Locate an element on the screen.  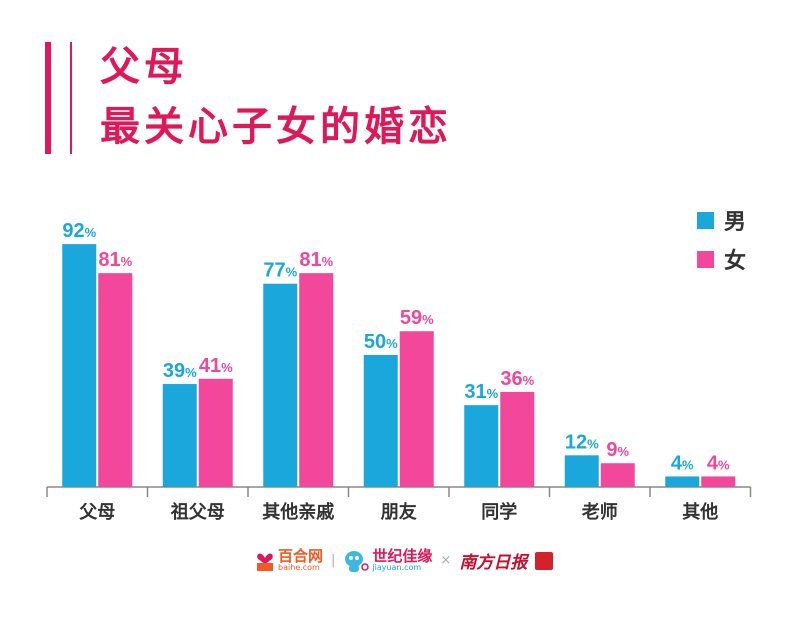
data-label: 92% is located at coordinates (79, 231).